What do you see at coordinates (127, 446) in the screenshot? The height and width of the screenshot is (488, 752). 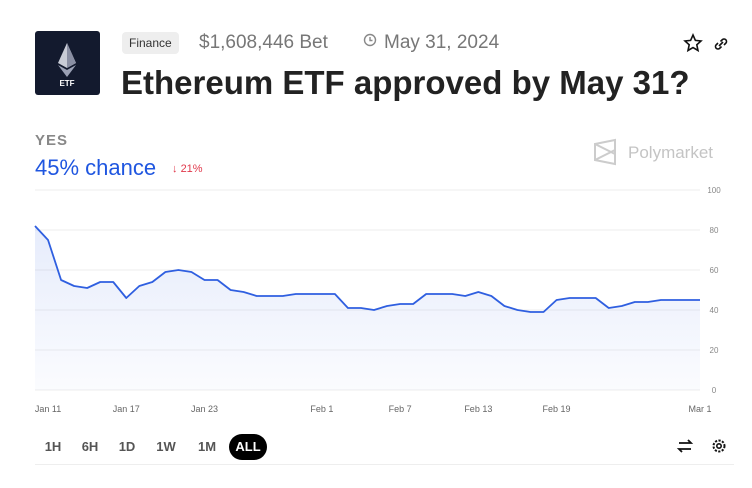 I see `range-button: 1D` at bounding box center [127, 446].